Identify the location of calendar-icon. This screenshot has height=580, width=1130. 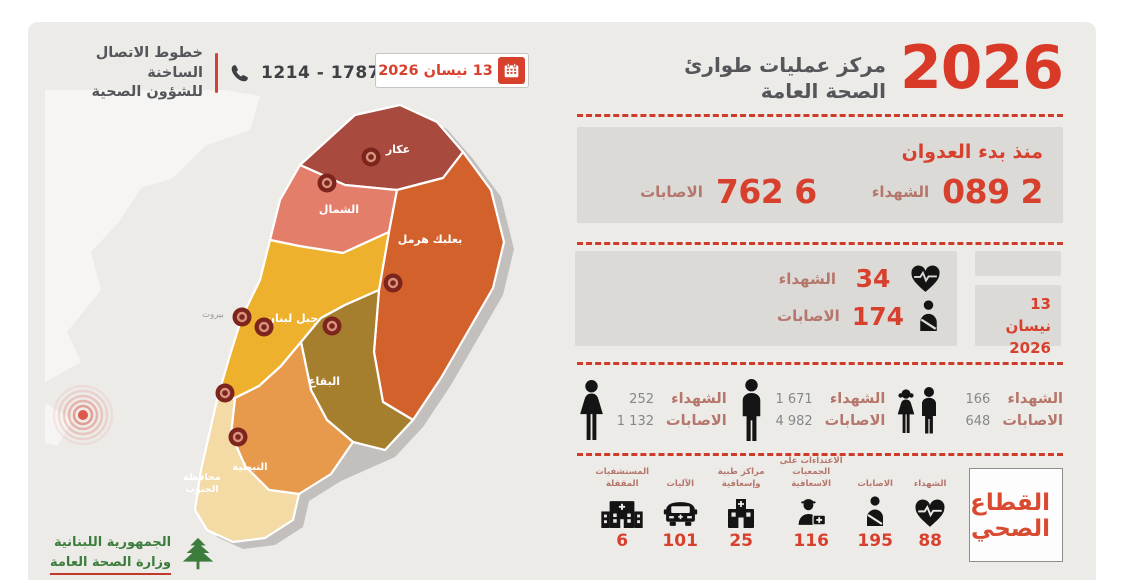
(511, 70).